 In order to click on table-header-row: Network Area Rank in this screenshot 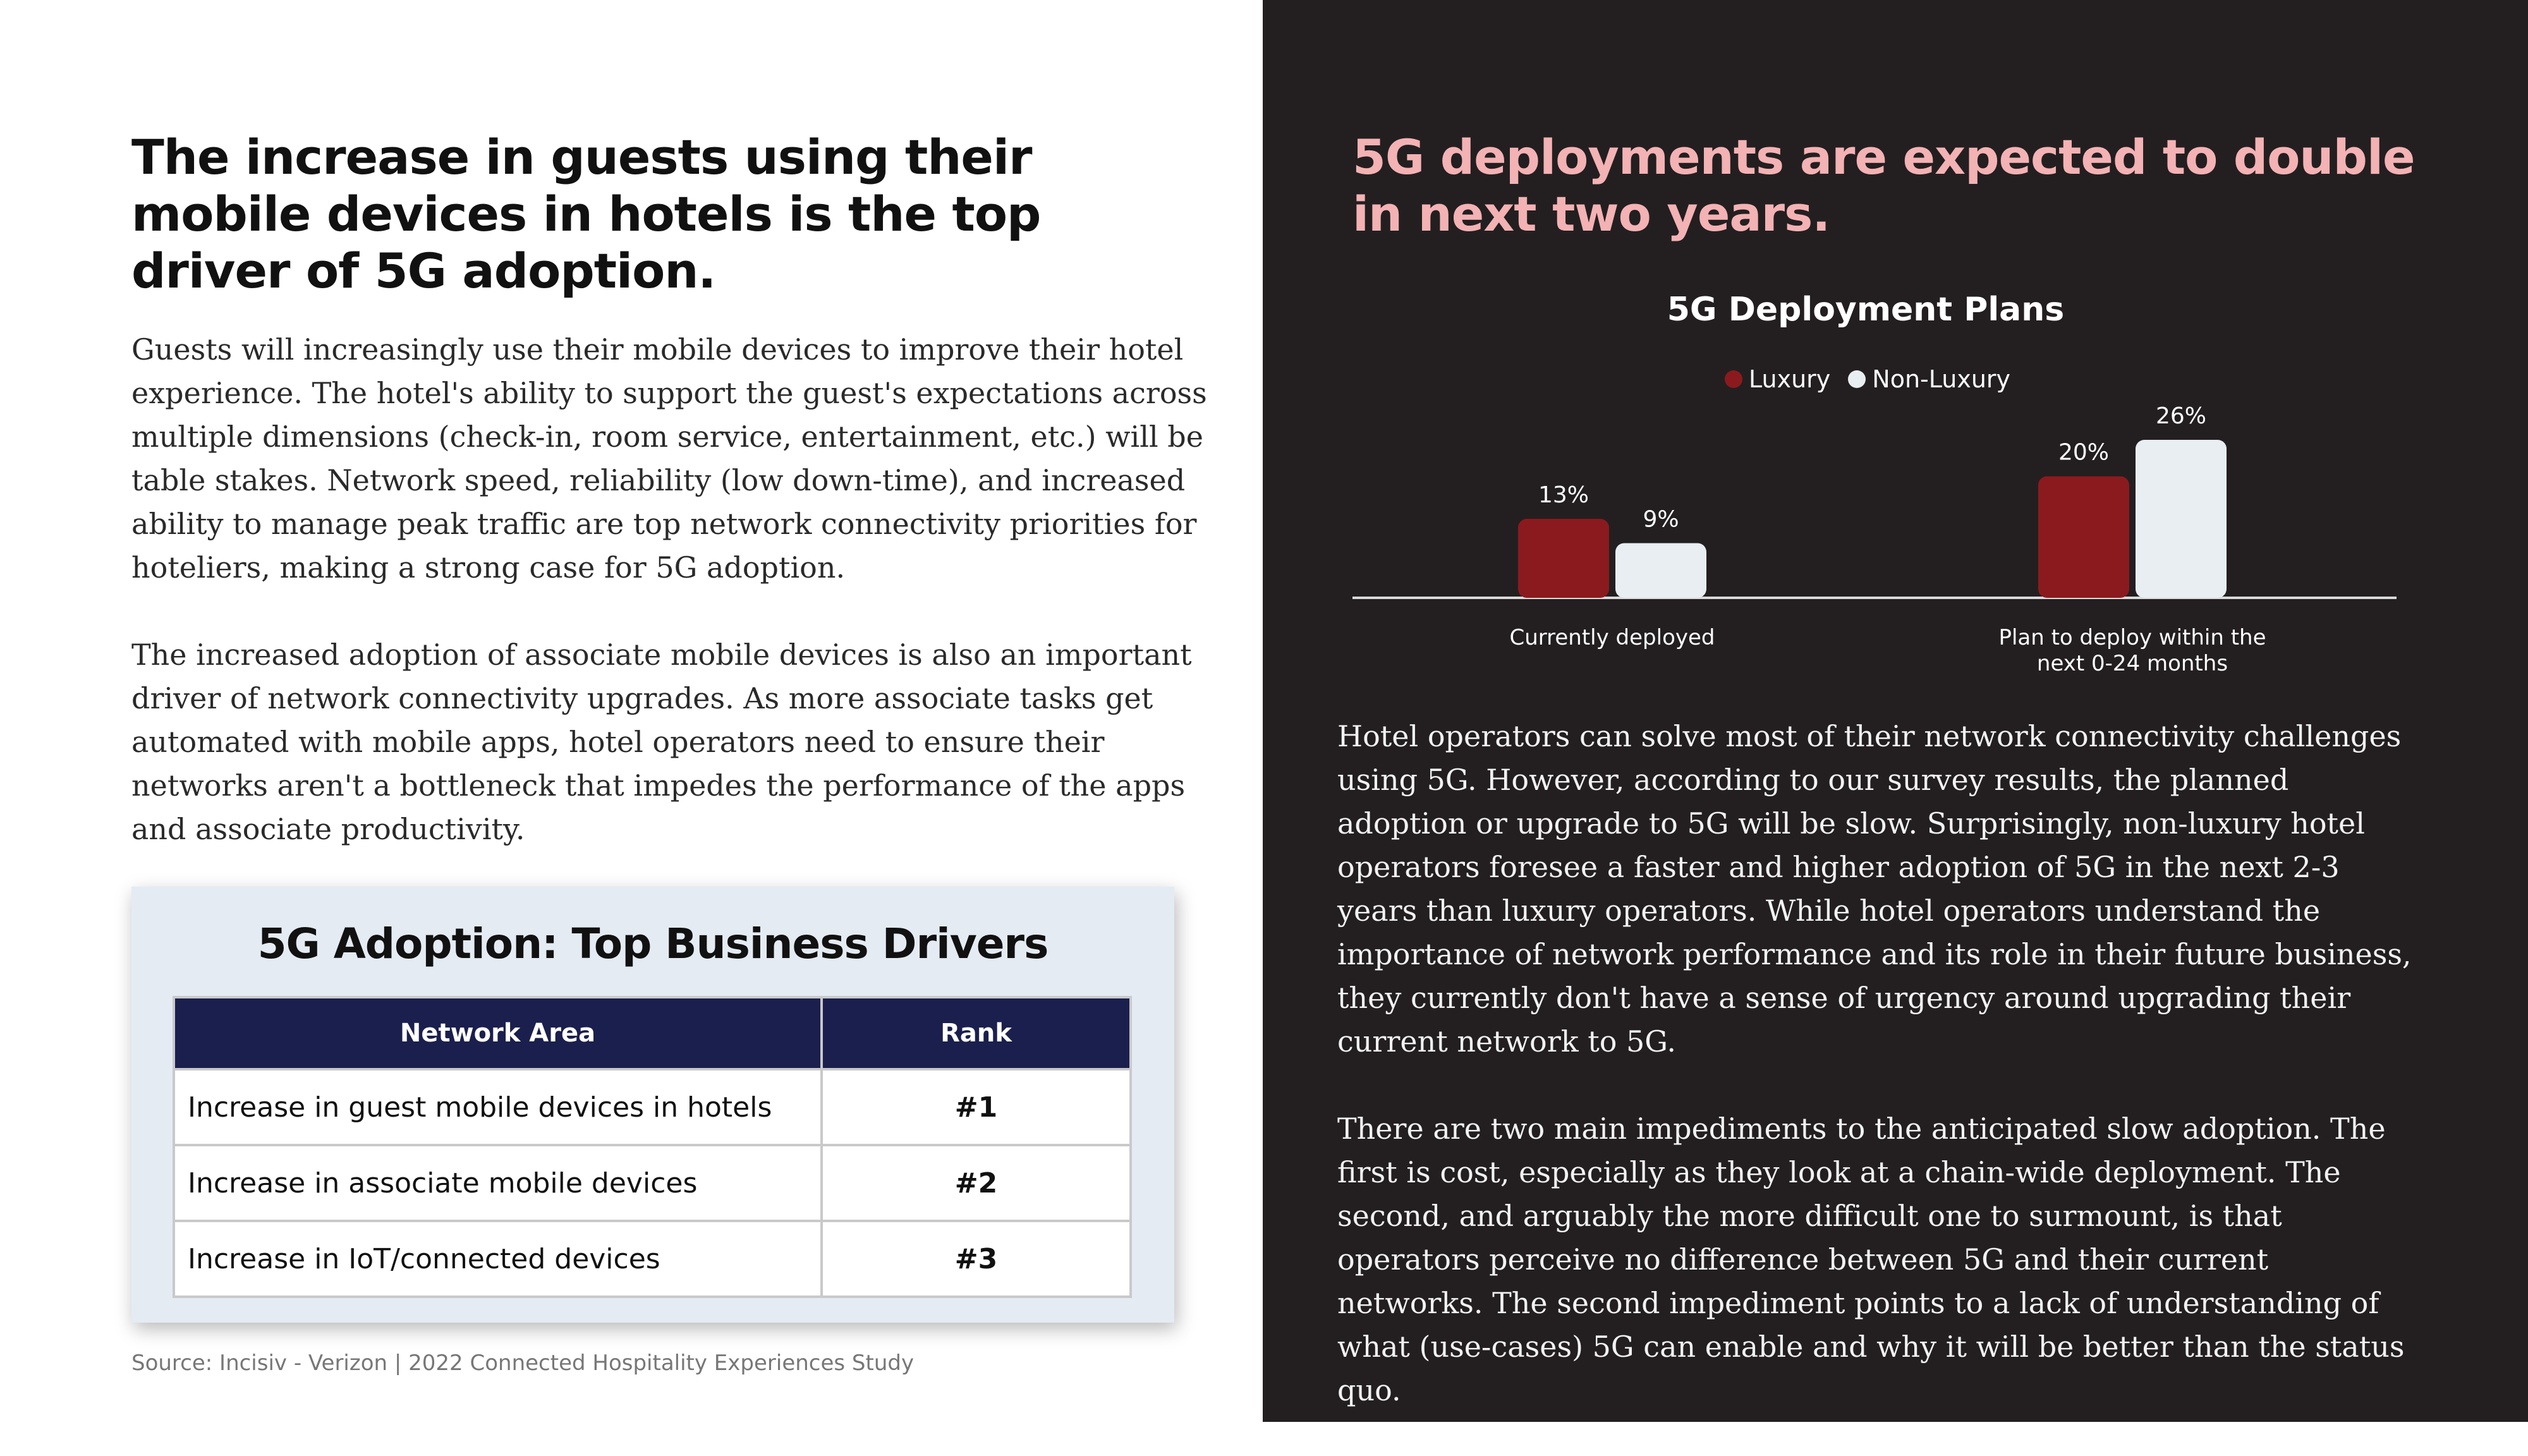, I will do `click(652, 1033)`.